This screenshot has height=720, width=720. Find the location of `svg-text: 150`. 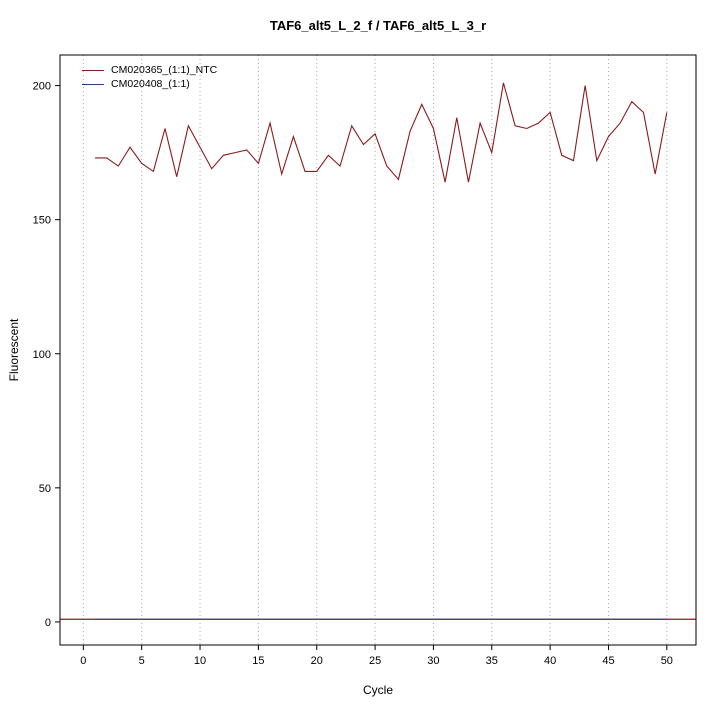

svg-text: 150 is located at coordinates (42, 221).